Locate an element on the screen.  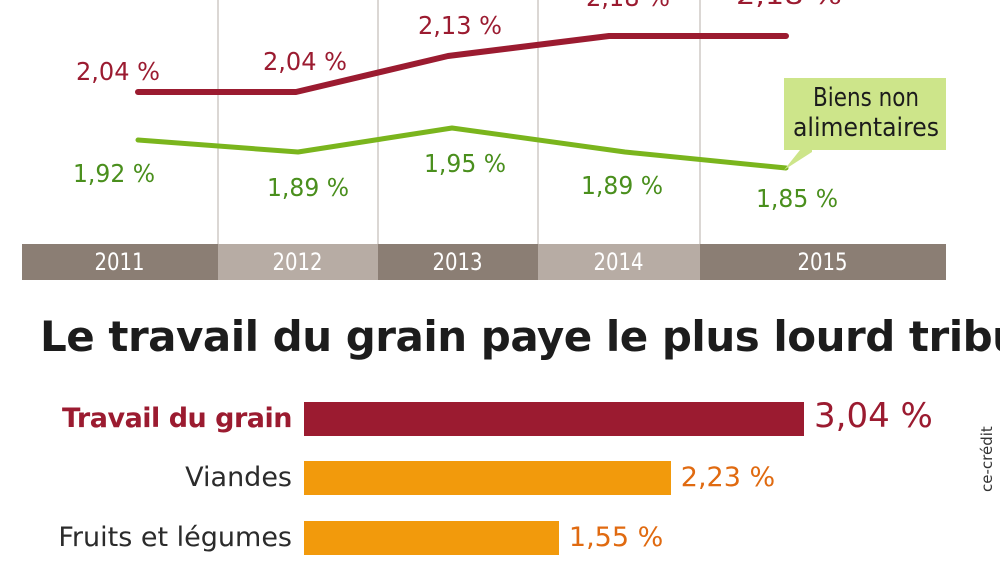
bar-value-label: 2,23 % is located at coordinates (728, 477).